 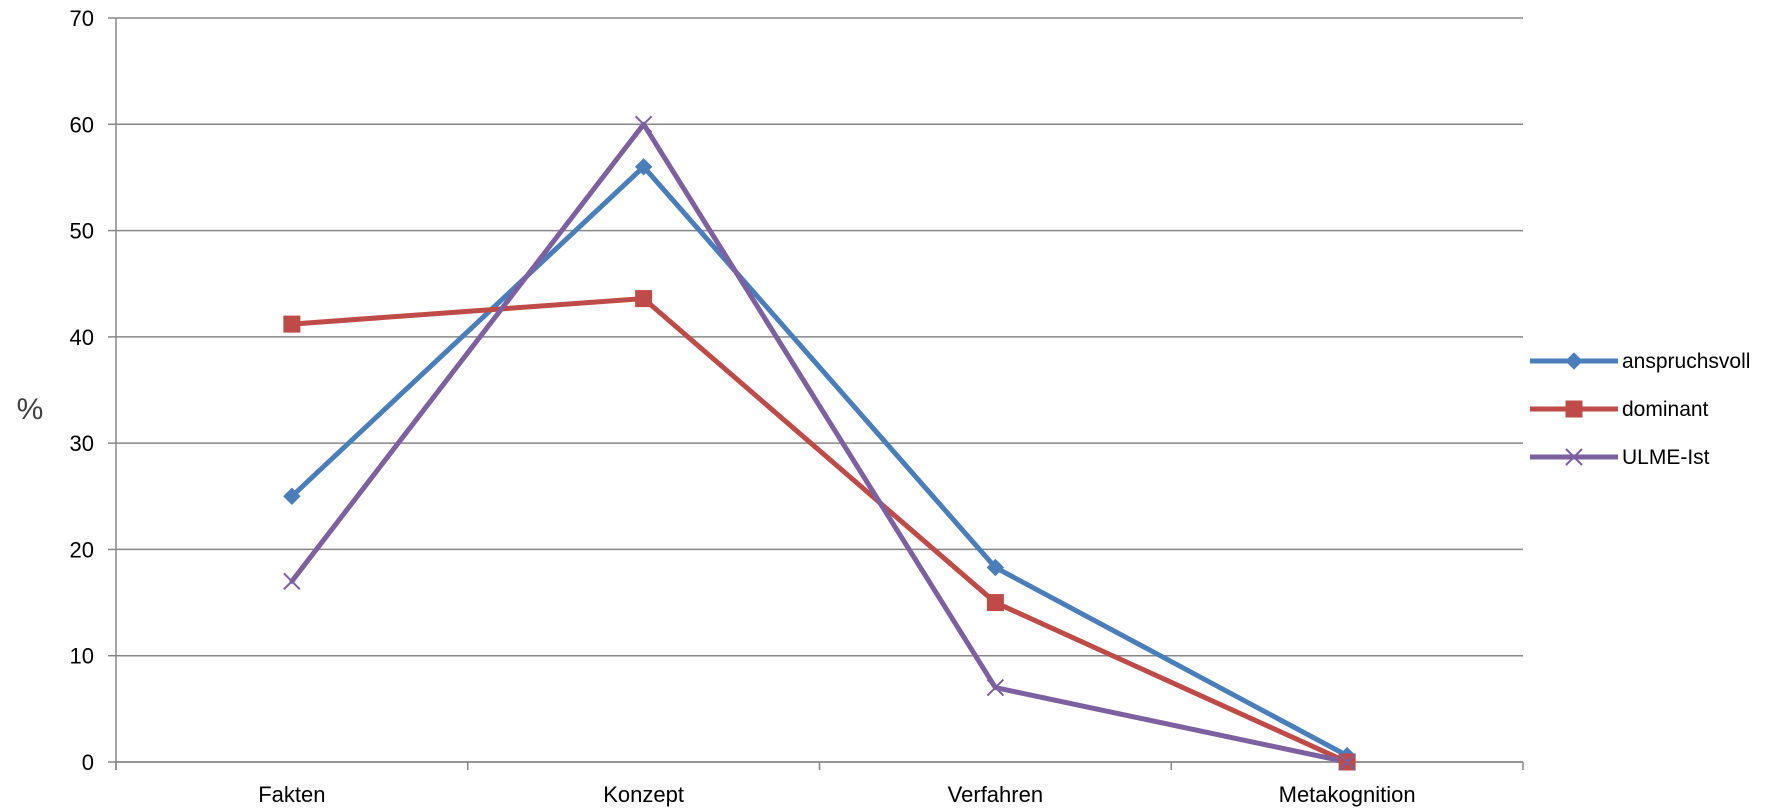 What do you see at coordinates (30, 409) in the screenshot?
I see `y-axis-title: %` at bounding box center [30, 409].